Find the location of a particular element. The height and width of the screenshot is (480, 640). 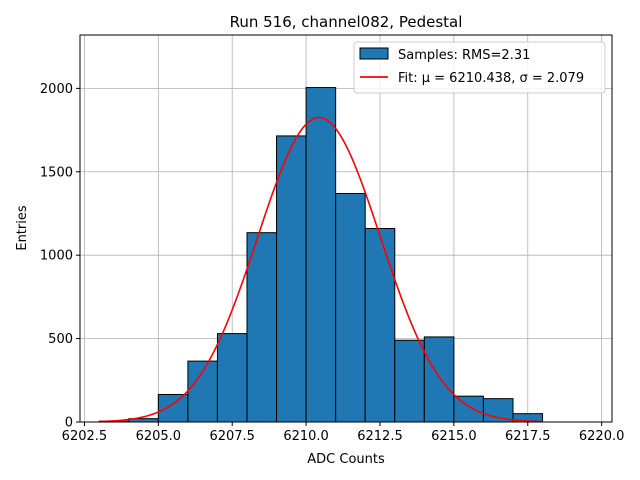

legend-fit-label: Fit: μ = 6210.438, σ = 2.079 is located at coordinates (491, 78).